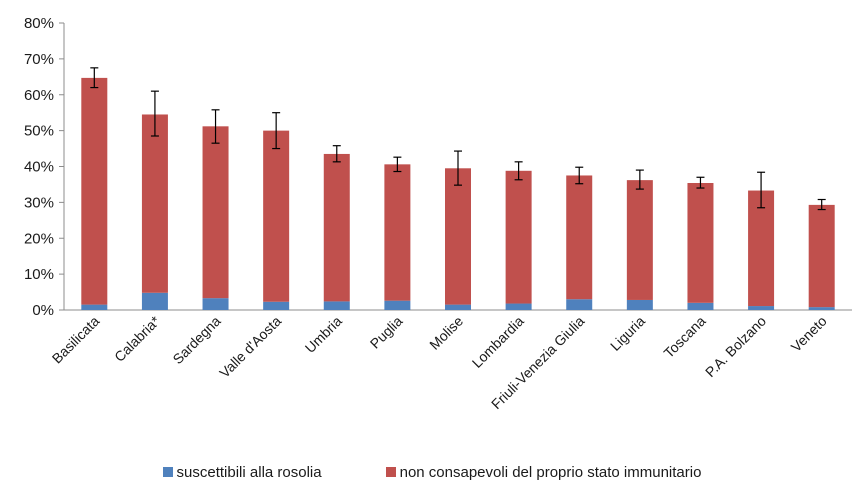 Image resolution: width=864 pixels, height=496 pixels. I want to click on y-tick-label: 50%, so click(39, 131).